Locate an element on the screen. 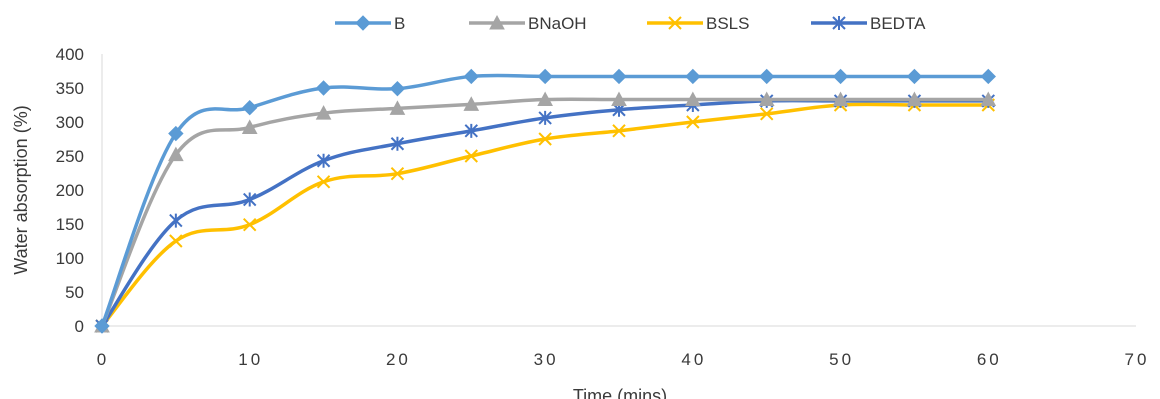  x-tick-label: 10 is located at coordinates (250, 359).